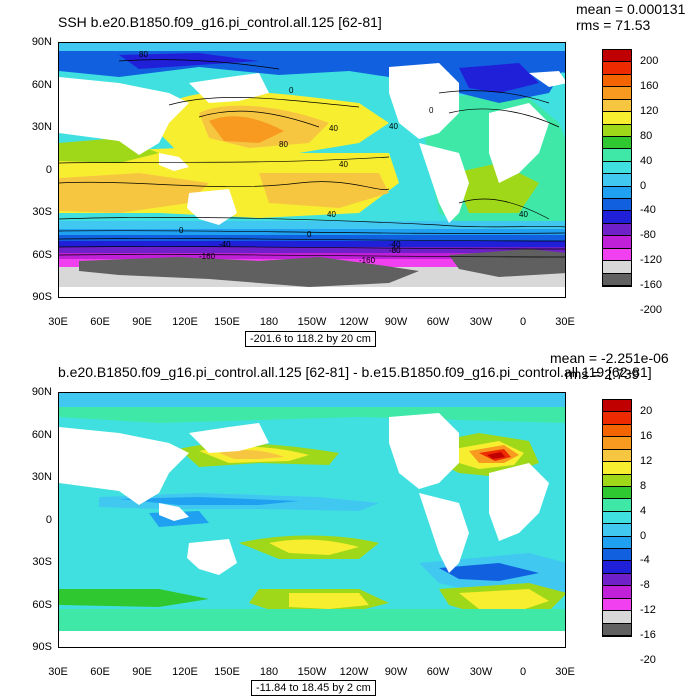 The width and height of the screenshot is (700, 700). Describe the element at coordinates (646, 411) in the screenshot. I see `colorbar-label: 20` at that location.